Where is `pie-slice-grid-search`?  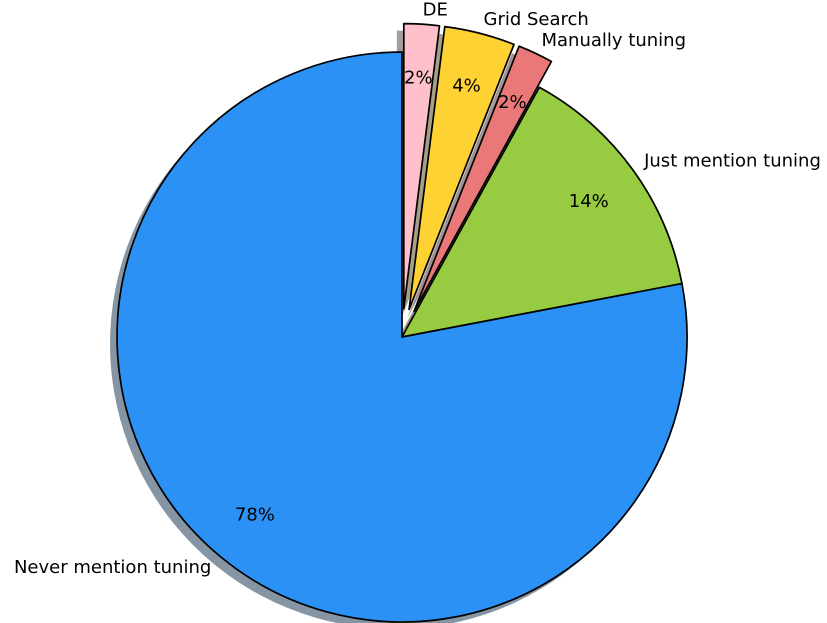
pie-slice-grid-search is located at coordinates (461, 168).